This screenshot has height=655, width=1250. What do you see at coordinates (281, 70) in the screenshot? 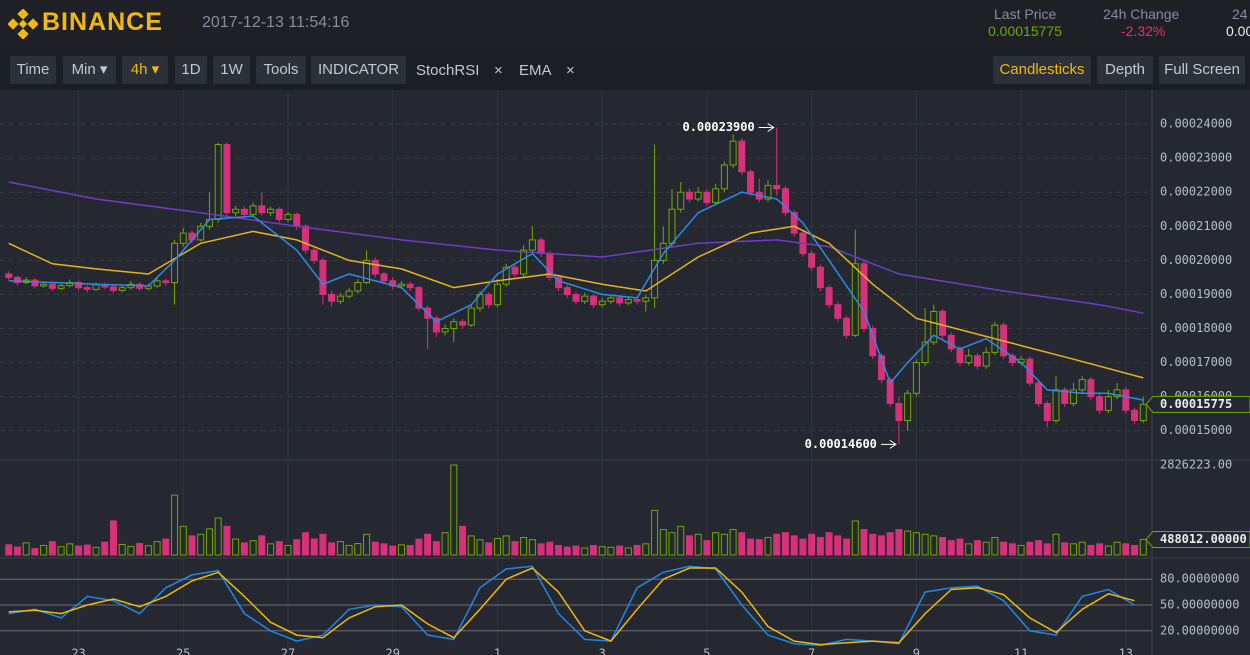
I see `button: Tools` at bounding box center [281, 70].